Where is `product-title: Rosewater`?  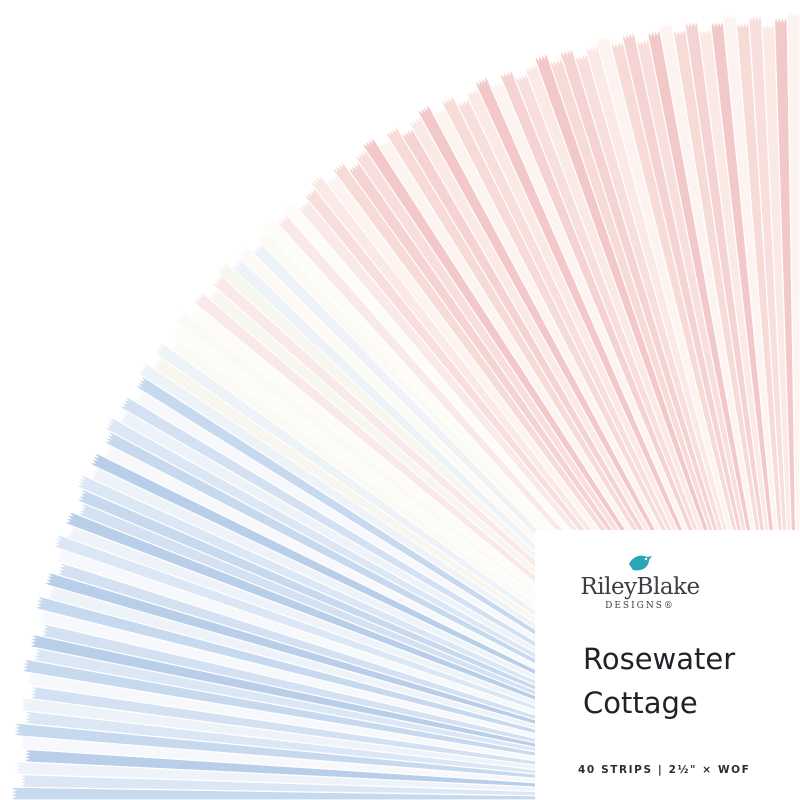
product-title: Rosewater is located at coordinates (659, 659).